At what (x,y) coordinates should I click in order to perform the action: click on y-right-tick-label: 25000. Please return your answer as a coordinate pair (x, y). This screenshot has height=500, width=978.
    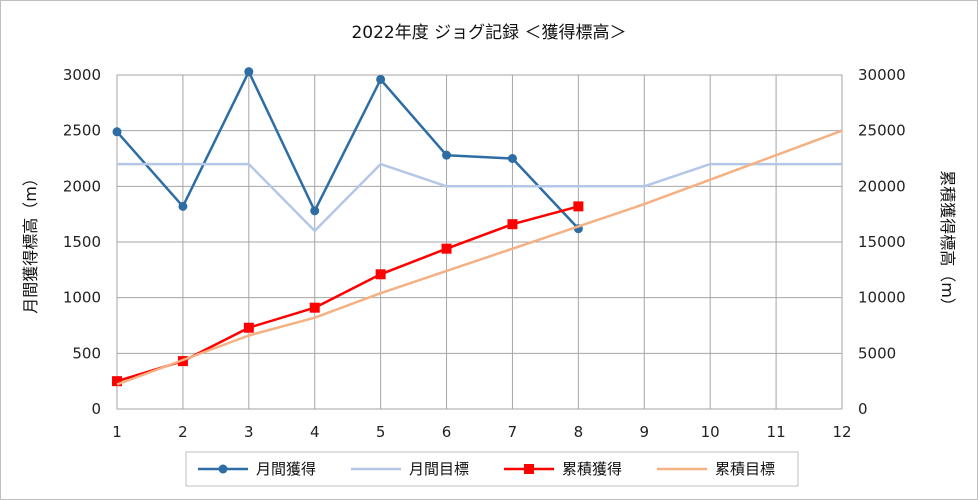
    Looking at the image, I should click on (882, 131).